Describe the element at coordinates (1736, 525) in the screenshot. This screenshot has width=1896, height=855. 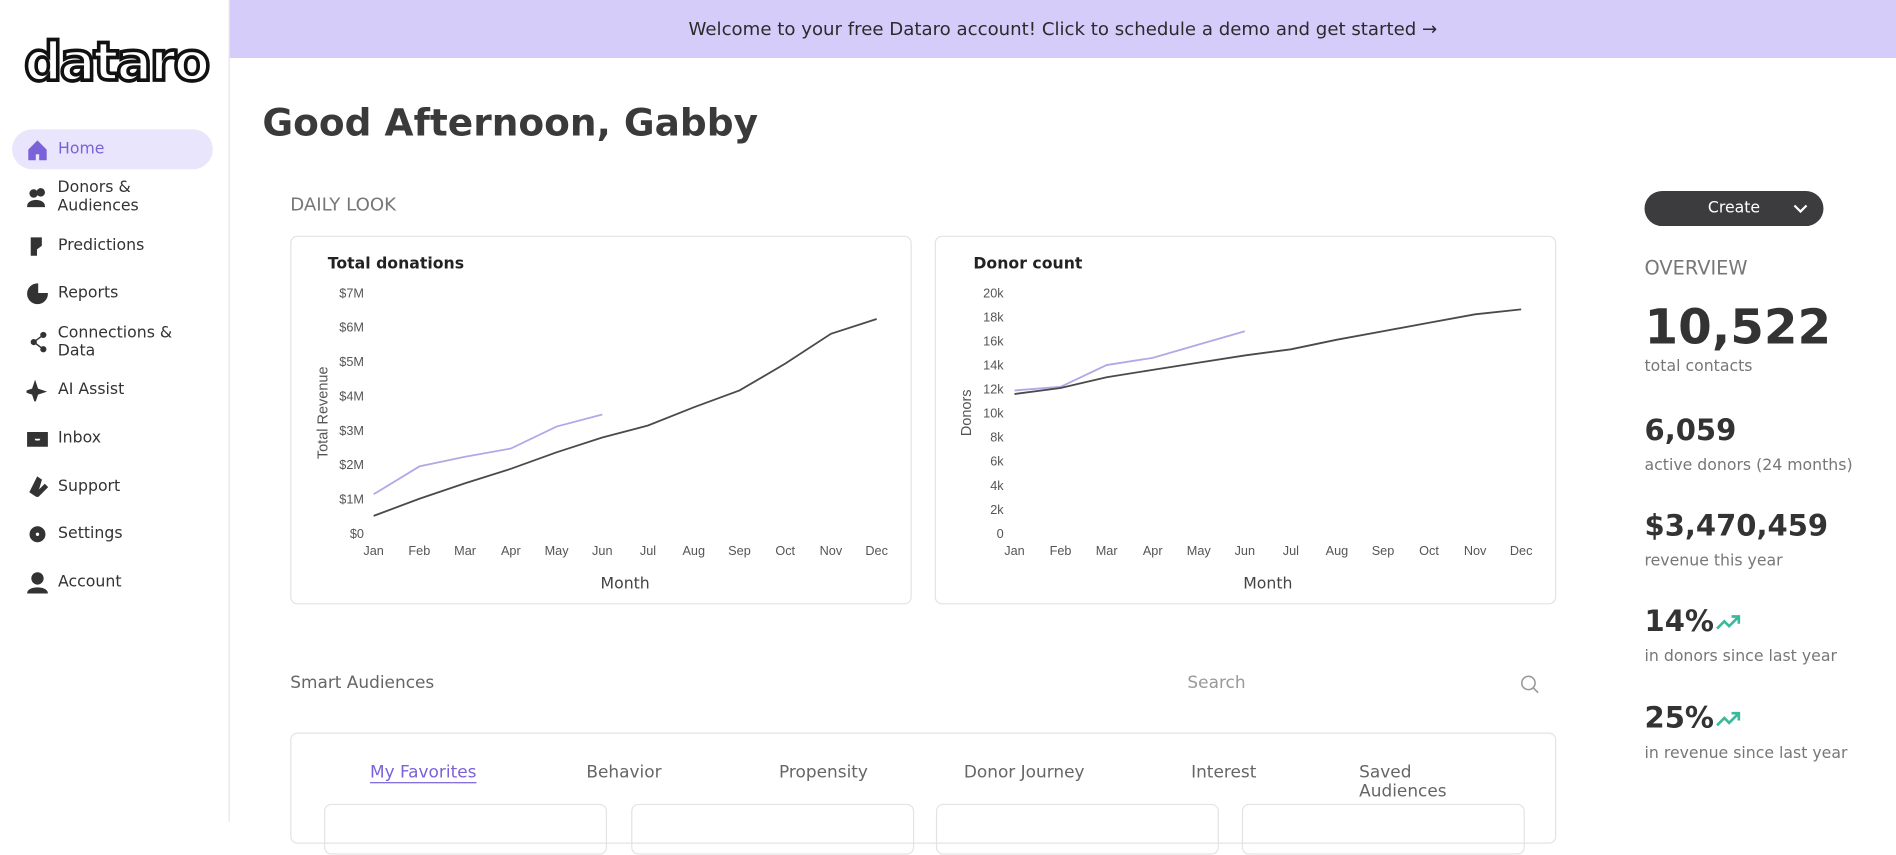
I see `stat-value: $3,470,459` at that location.